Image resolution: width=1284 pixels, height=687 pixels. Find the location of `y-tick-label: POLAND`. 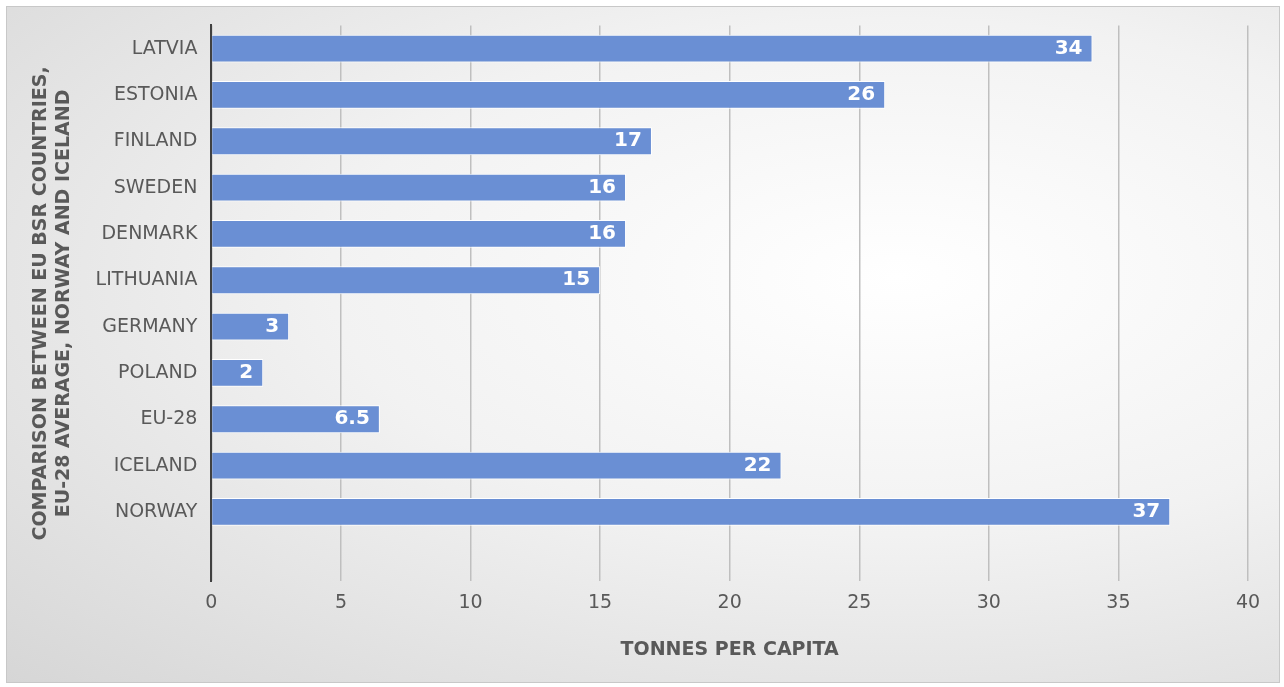

y-tick-label: POLAND is located at coordinates (158, 370).